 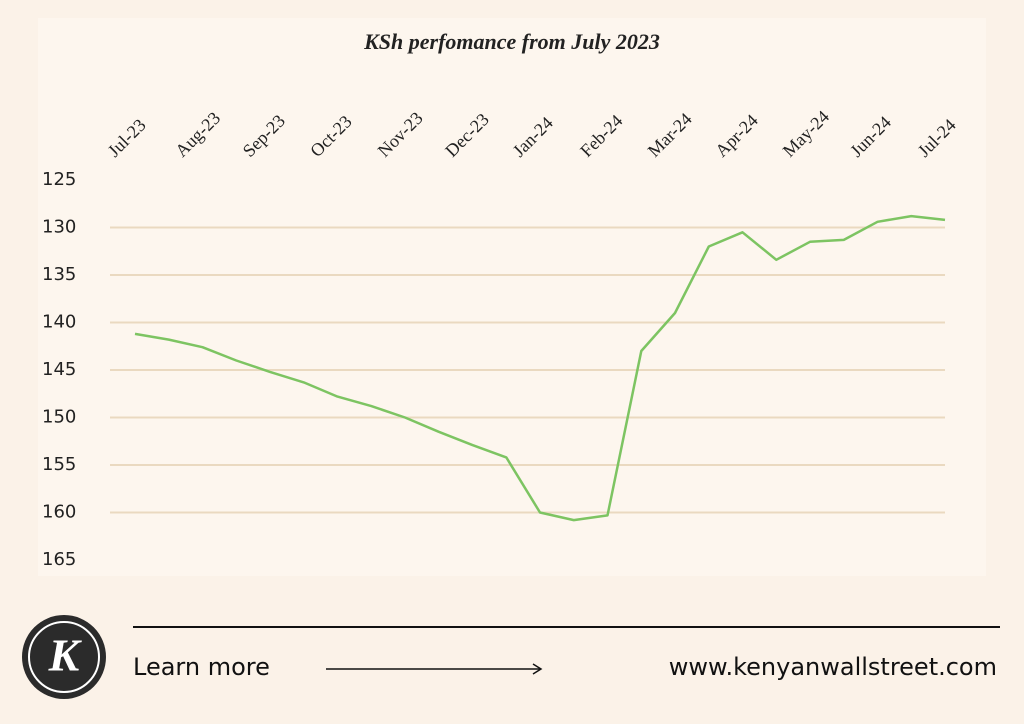 What do you see at coordinates (59, 274) in the screenshot?
I see `y-tick-label: 135` at bounding box center [59, 274].